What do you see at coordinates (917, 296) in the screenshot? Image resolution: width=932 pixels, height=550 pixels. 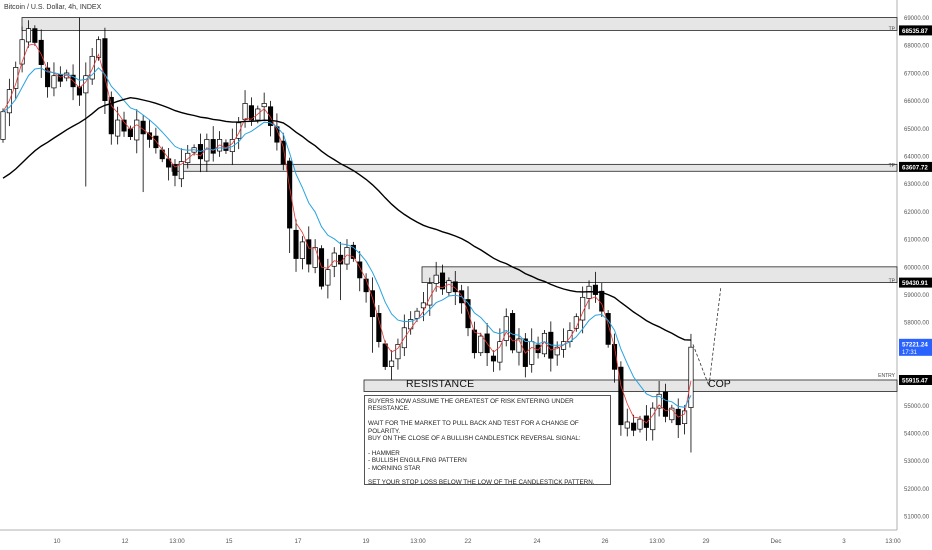 I see `y-tick-label: 59000.00` at bounding box center [917, 296].